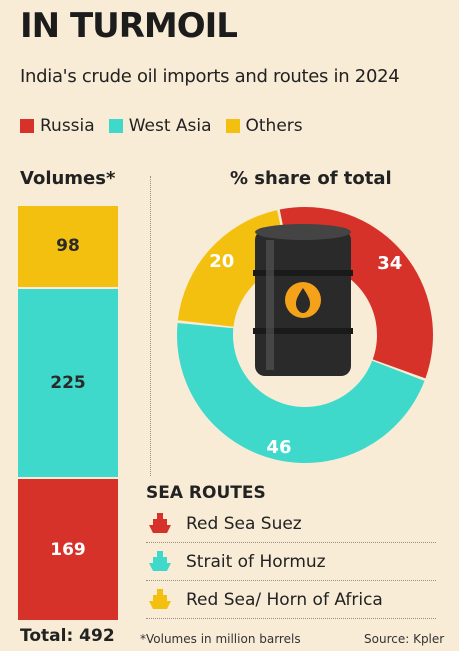 The height and width of the screenshot is (651, 459). Describe the element at coordinates (389, 263) in the screenshot. I see `donut-value-label: 34` at that location.